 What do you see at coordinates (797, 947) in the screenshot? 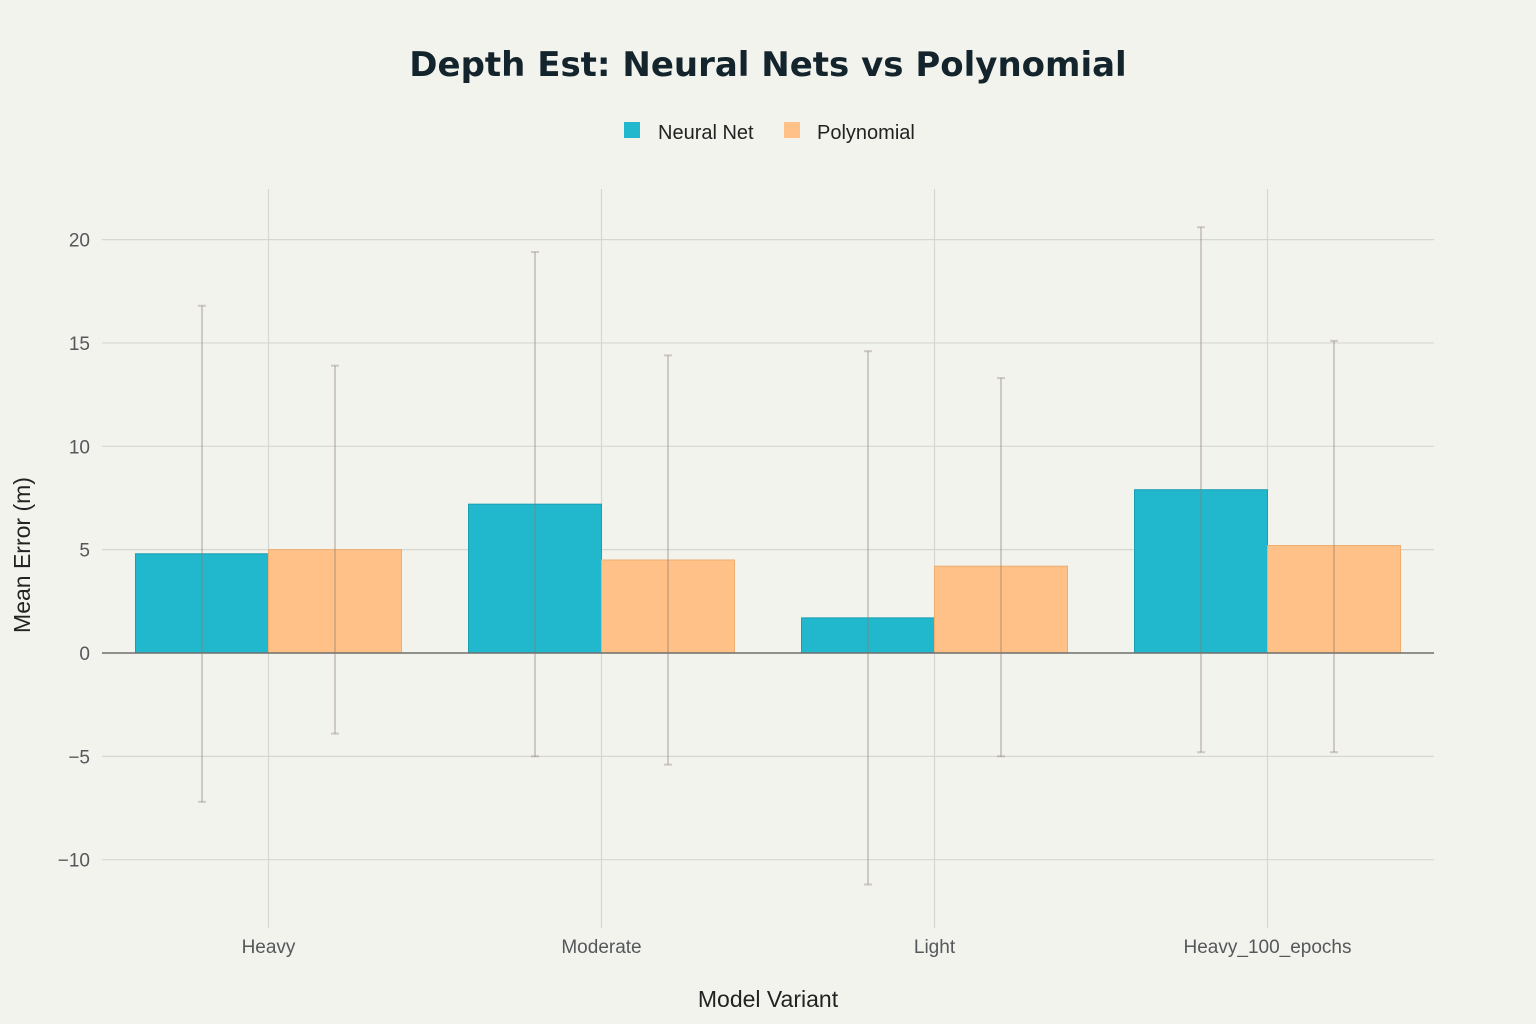
I see `x-axis-ticks: Heavy Moderate Light Heavy_100_epochs` at bounding box center [797, 947].